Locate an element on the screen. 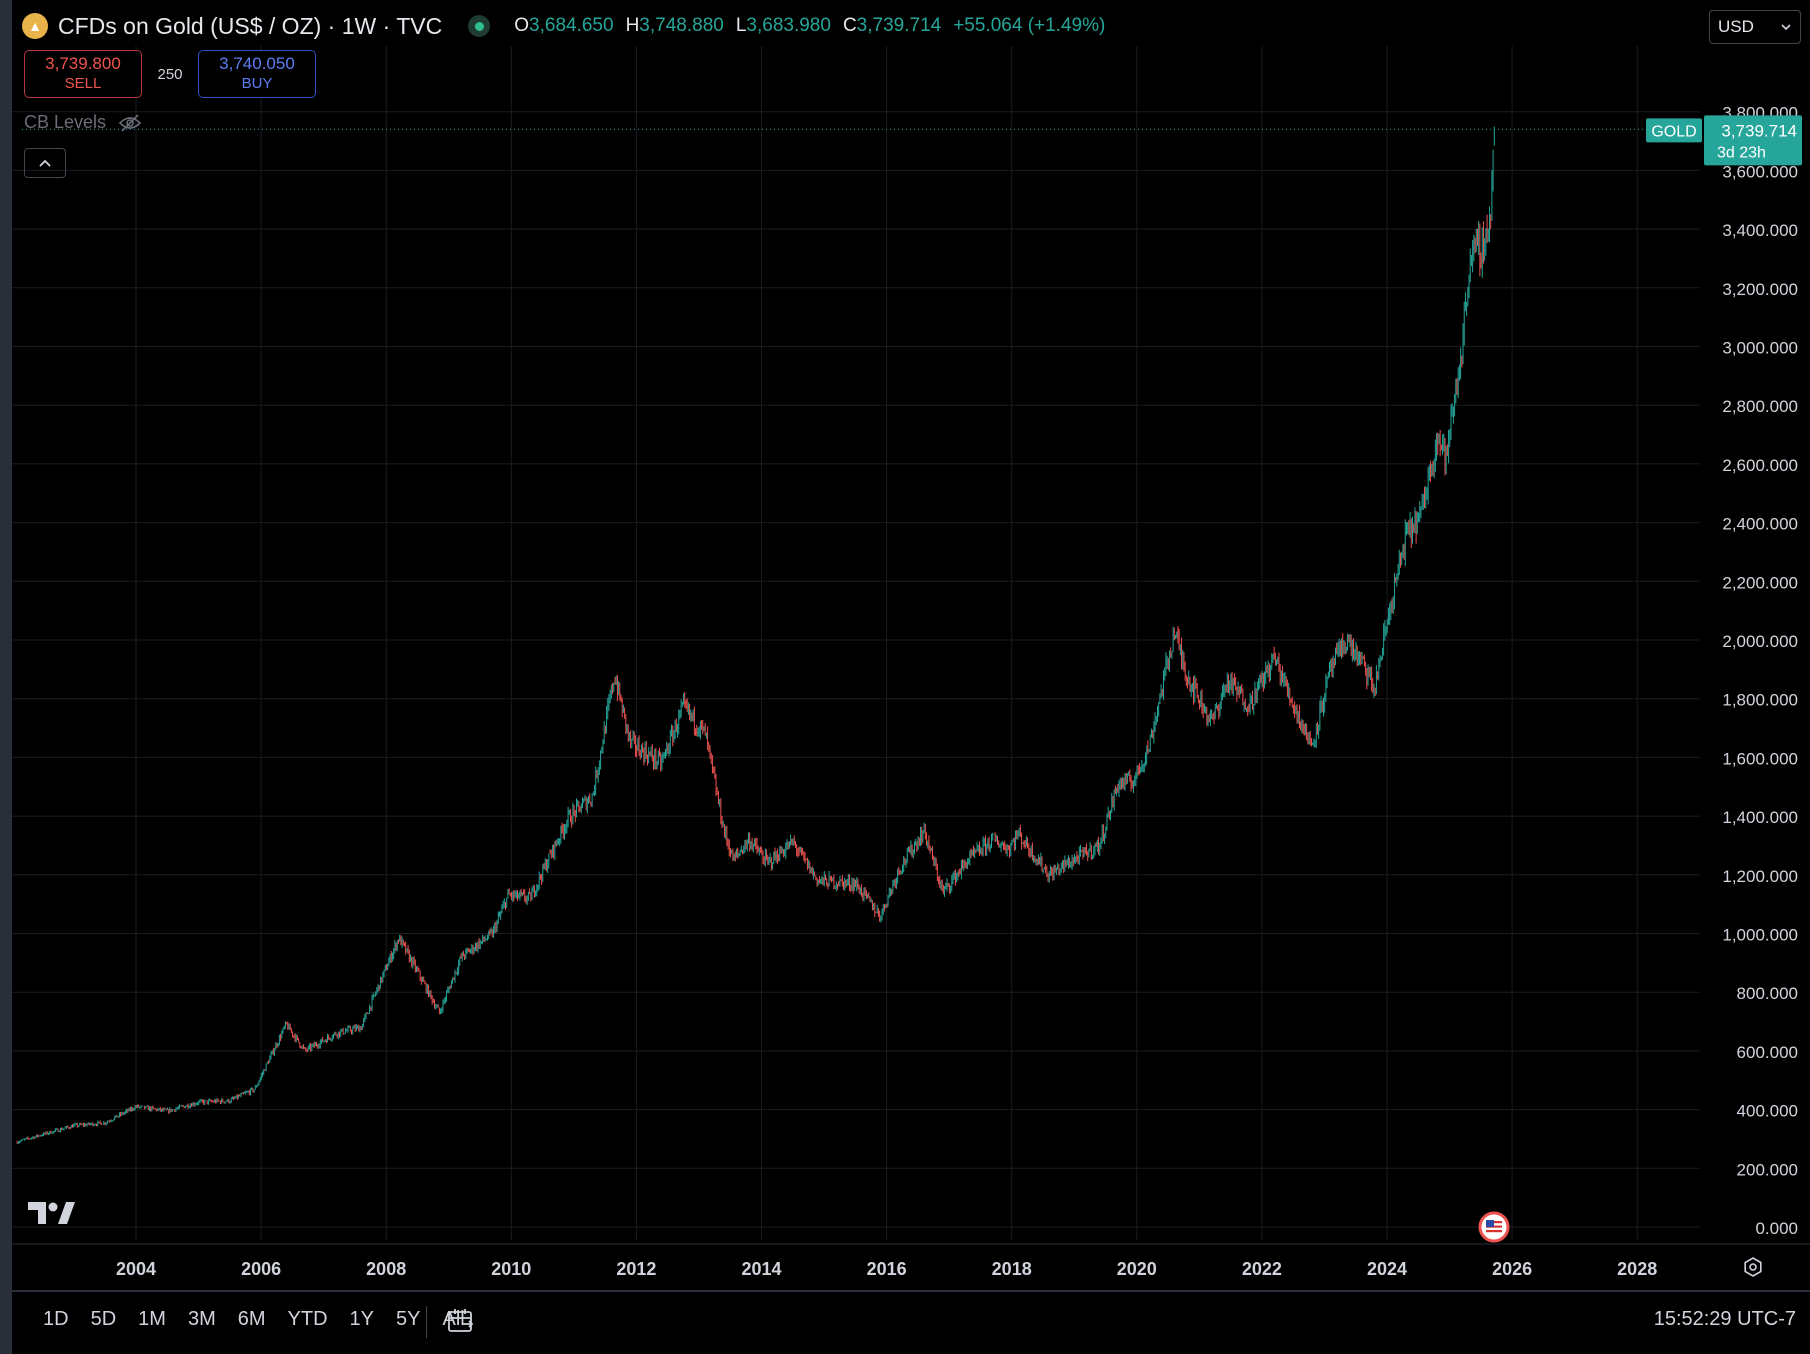 This screenshot has height=1354, width=1810. price-tick-label: 3,400.000 is located at coordinates (1760, 230).